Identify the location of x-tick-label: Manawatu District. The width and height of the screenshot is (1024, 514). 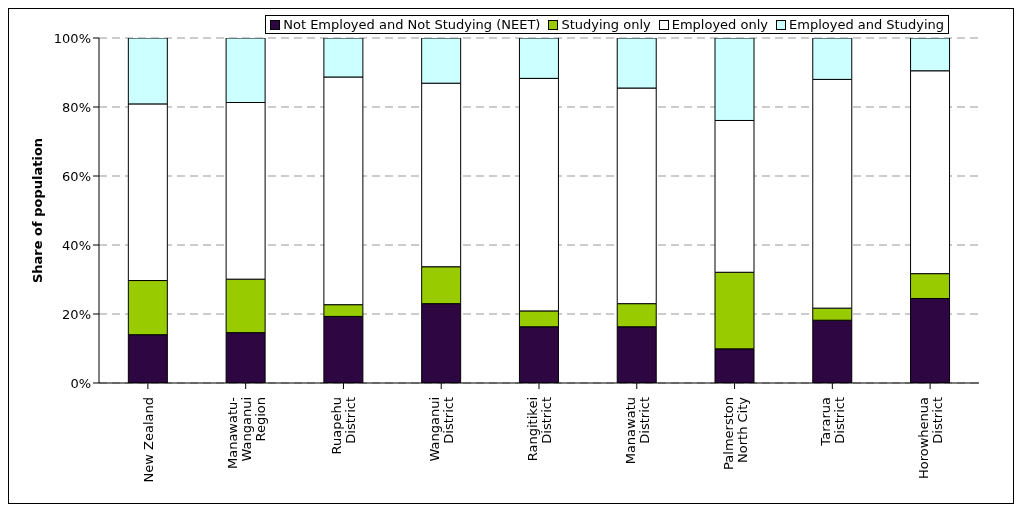
(637, 431).